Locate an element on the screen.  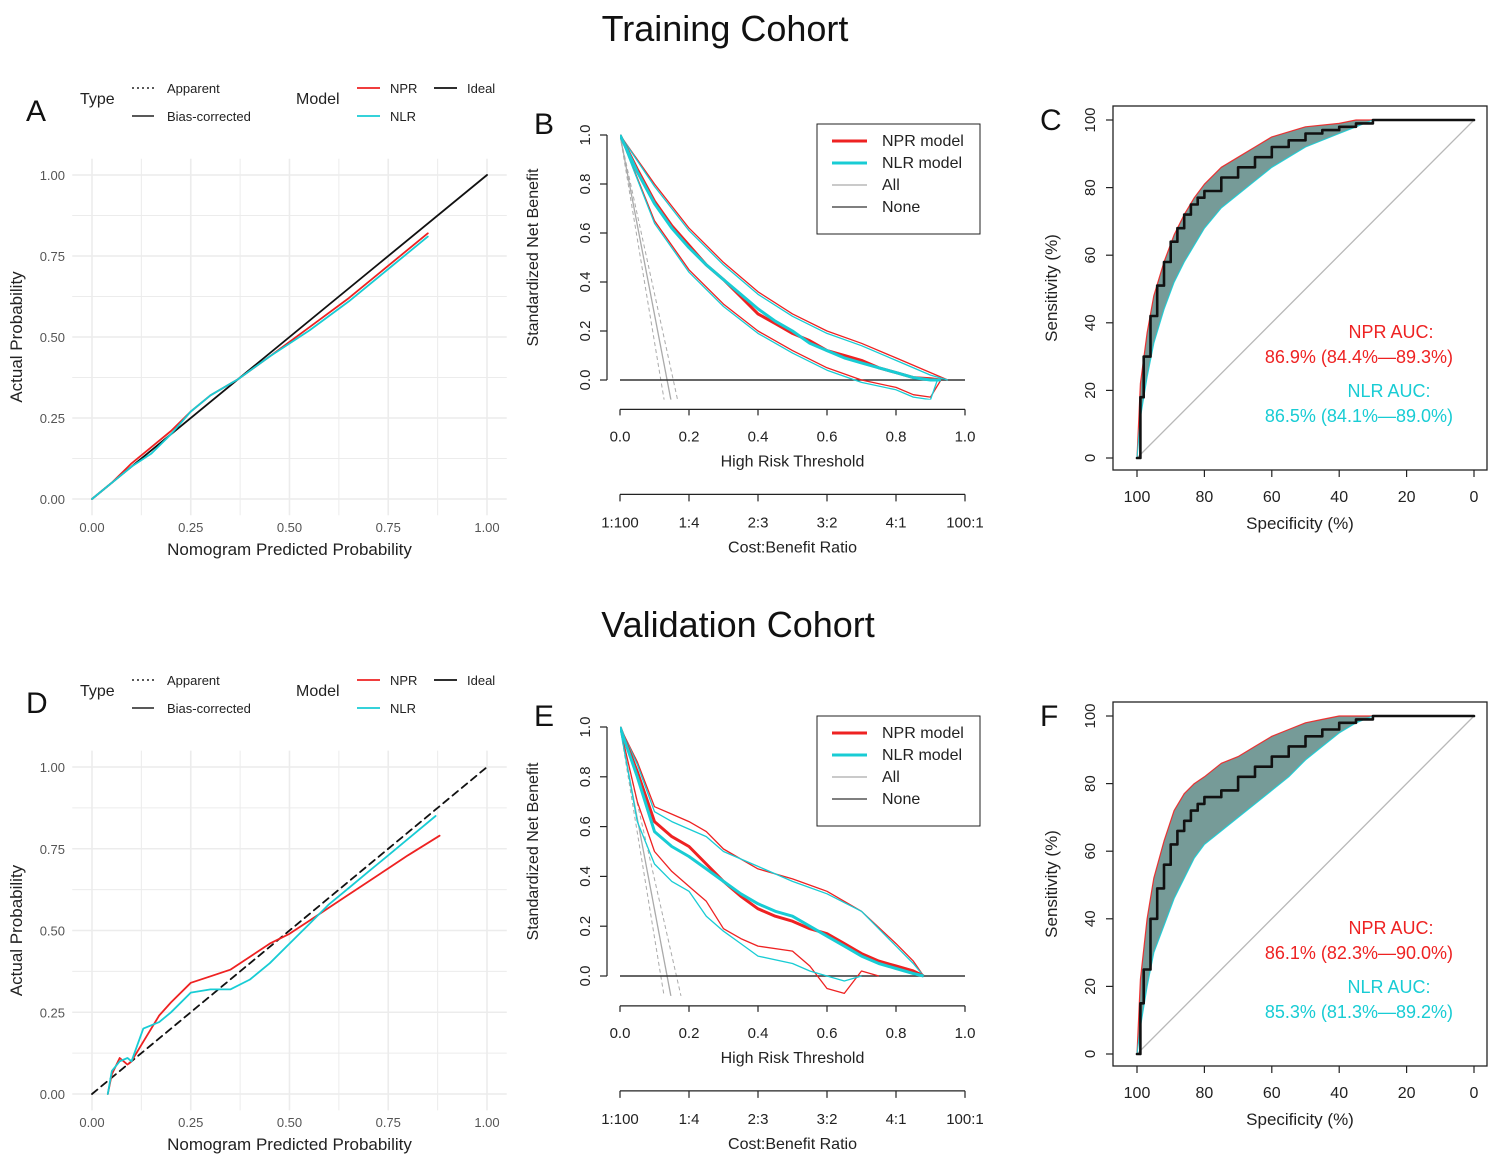
plot-box is located at coordinates (1300, 884).